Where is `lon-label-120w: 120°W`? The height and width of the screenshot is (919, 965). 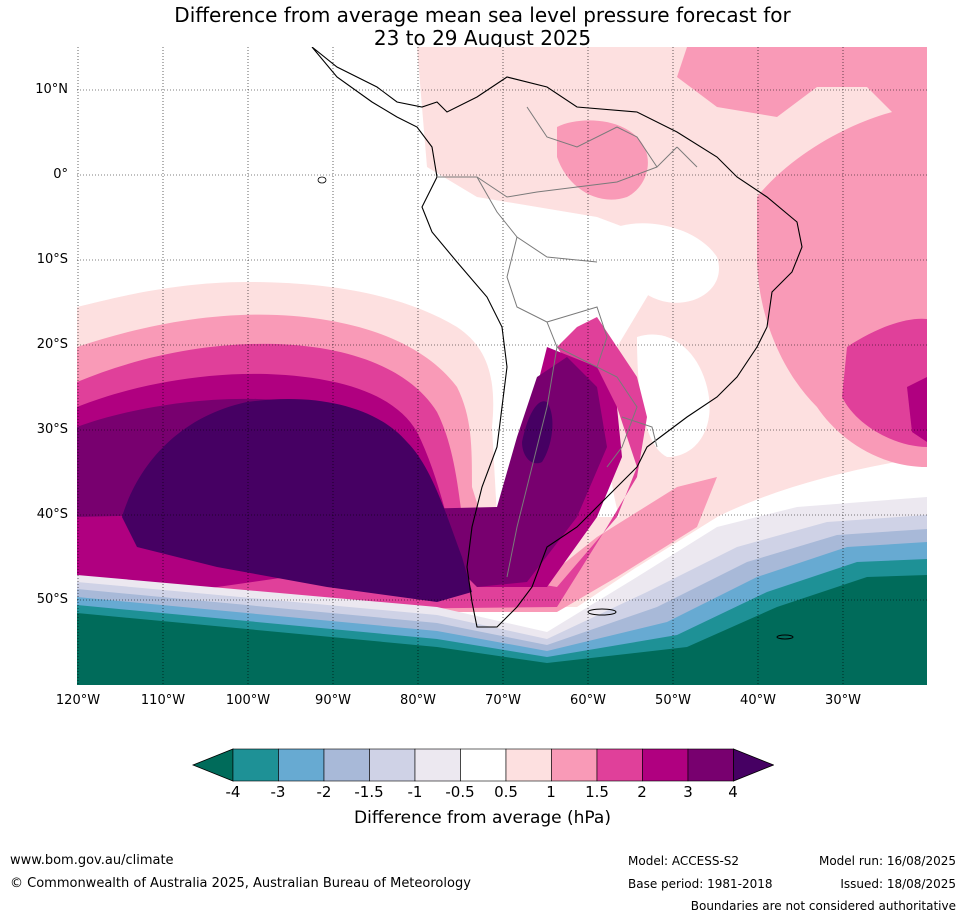
lon-label-120w: 120°W is located at coordinates (78, 700).